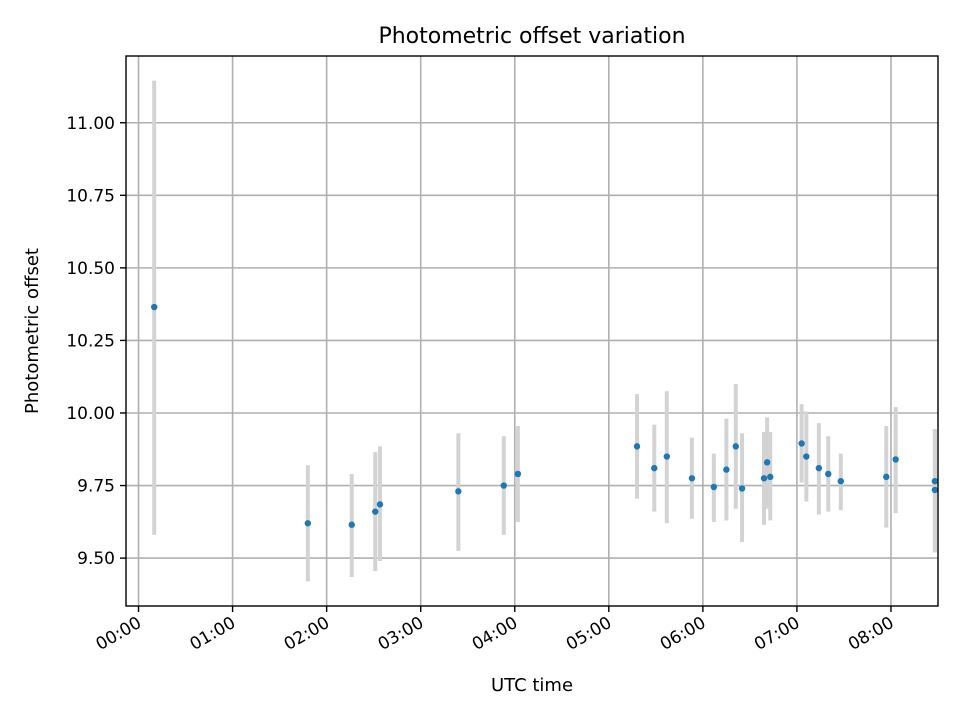  What do you see at coordinates (96, 487) in the screenshot?
I see `y-tick-label: 9.75` at bounding box center [96, 487].